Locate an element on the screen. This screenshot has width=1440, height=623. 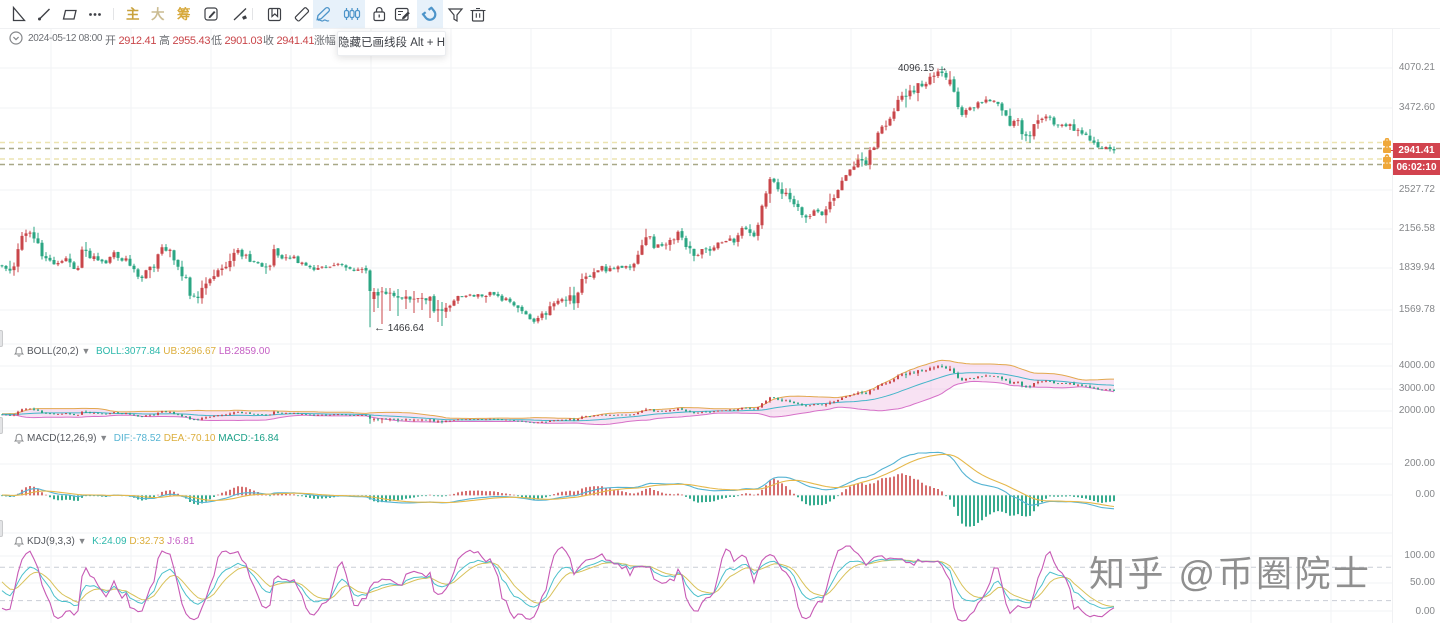
svg-text: 大 is located at coordinates (158, 14).